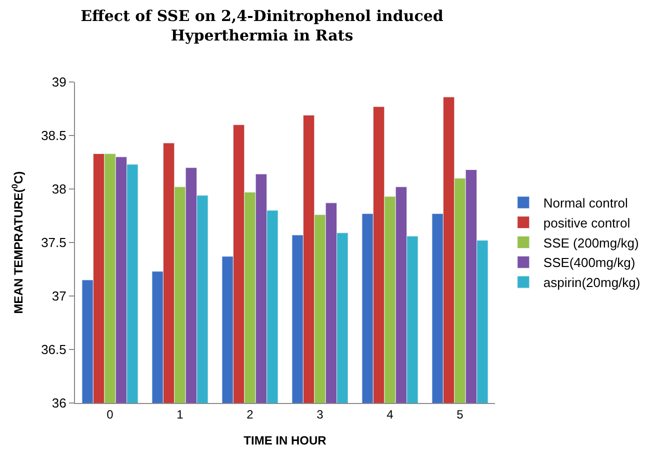  What do you see at coordinates (59, 189) in the screenshot?
I see `y-tick-label: 38` at bounding box center [59, 189].